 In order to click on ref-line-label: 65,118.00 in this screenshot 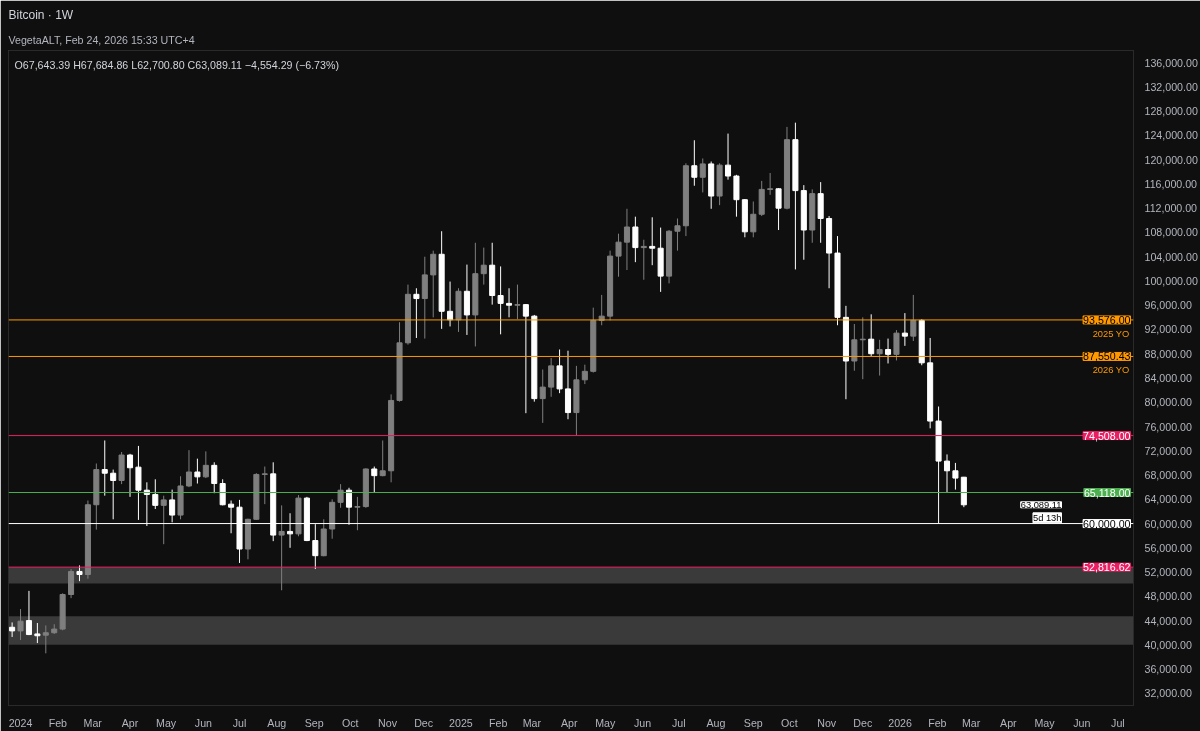, I will do `click(1107, 492)`.